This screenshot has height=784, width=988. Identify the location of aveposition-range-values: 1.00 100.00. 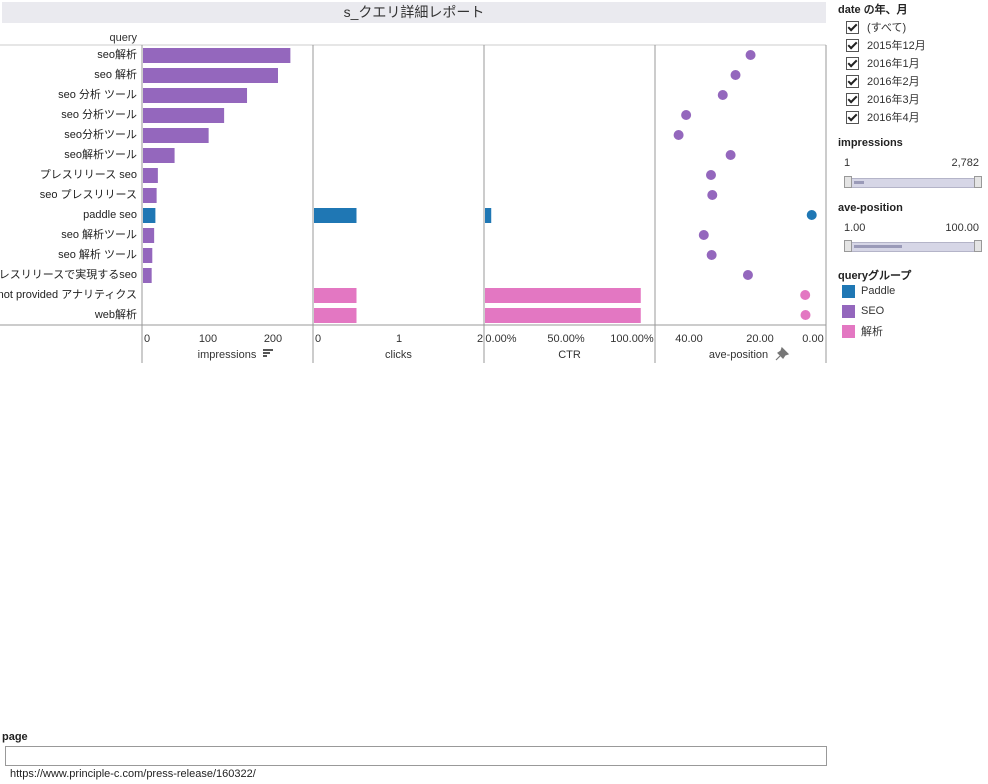
(911, 228).